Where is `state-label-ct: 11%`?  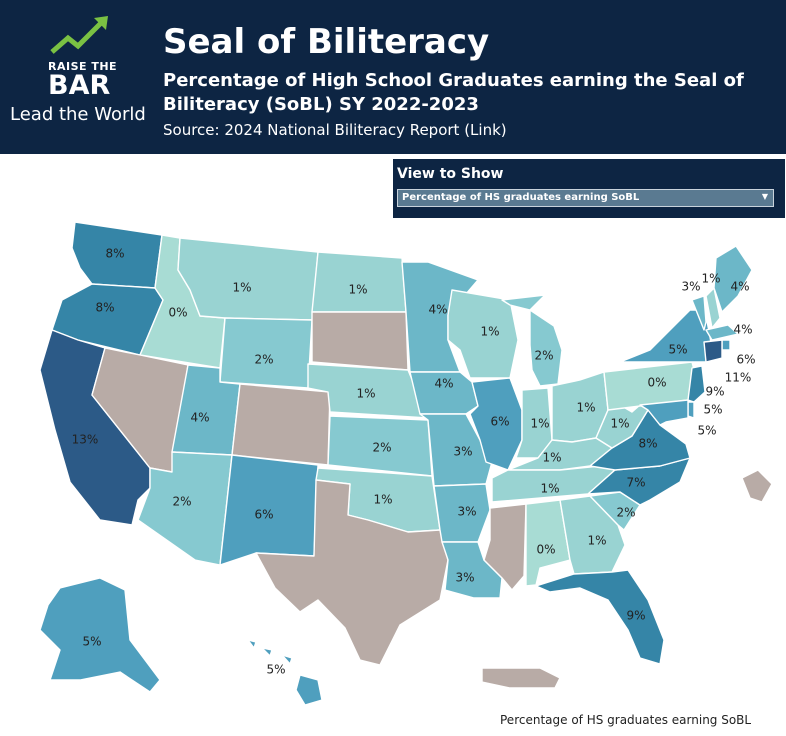
state-label-ct: 11% is located at coordinates (738, 378).